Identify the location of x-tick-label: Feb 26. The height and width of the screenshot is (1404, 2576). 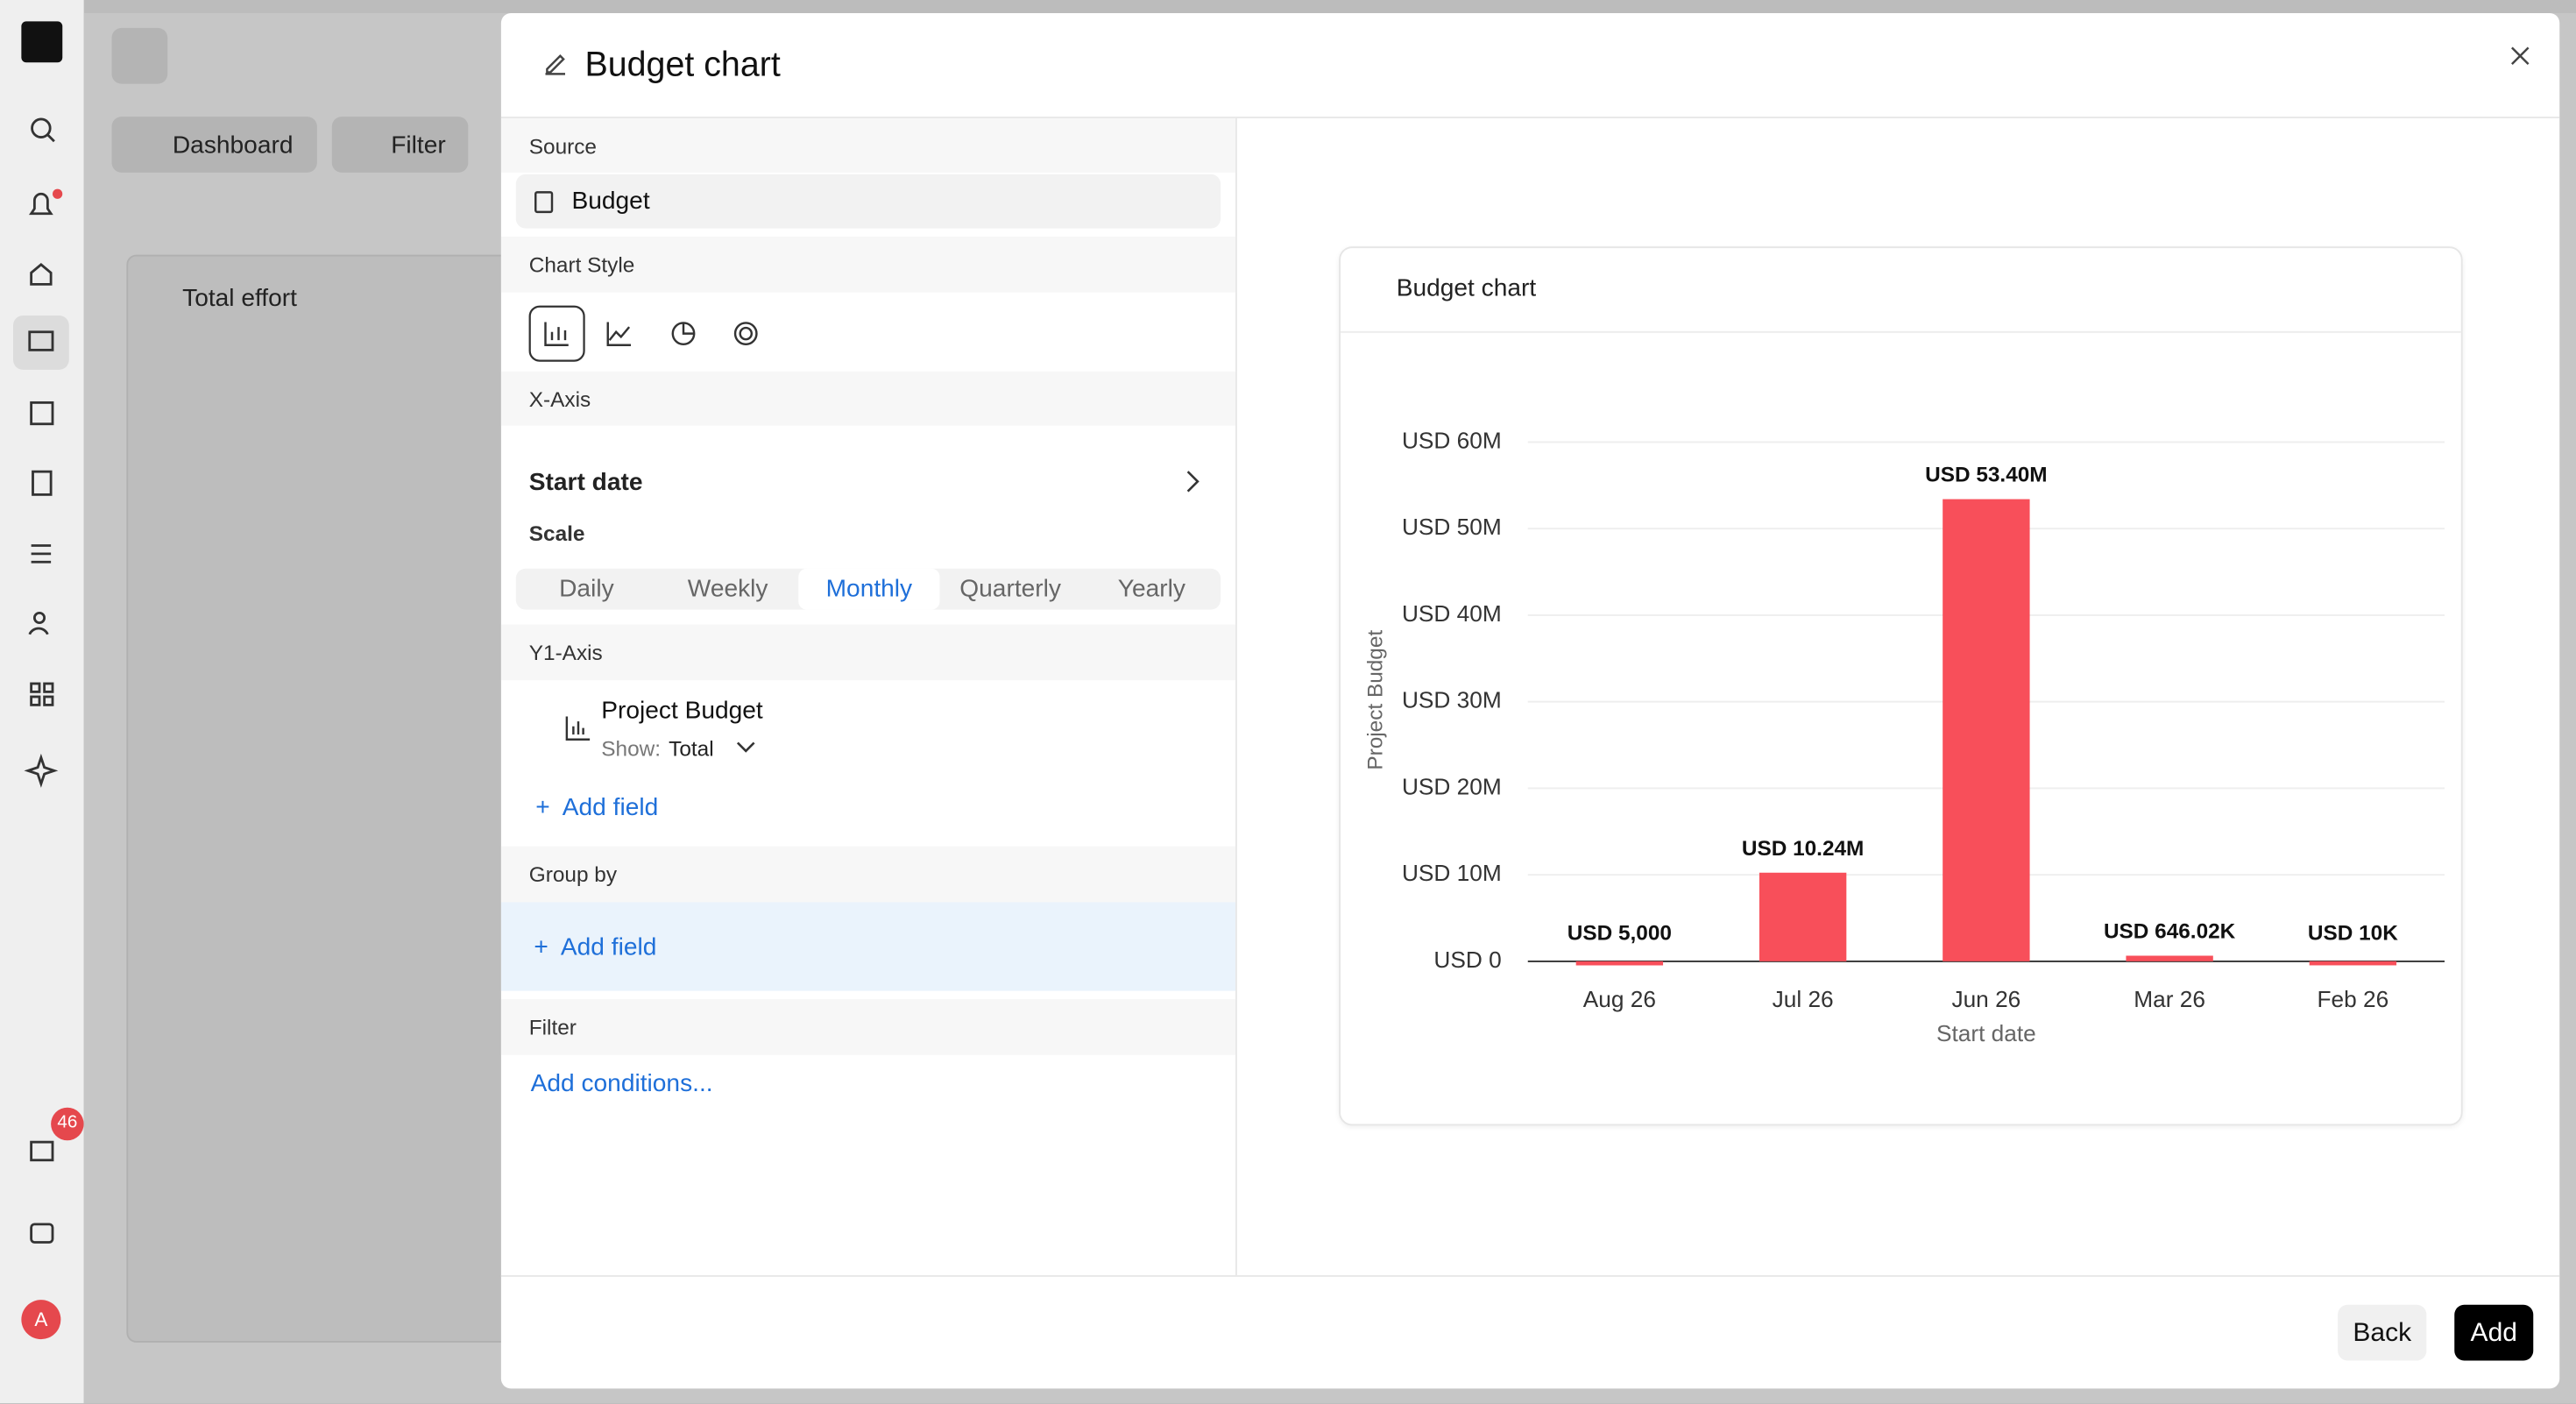
(2353, 999).